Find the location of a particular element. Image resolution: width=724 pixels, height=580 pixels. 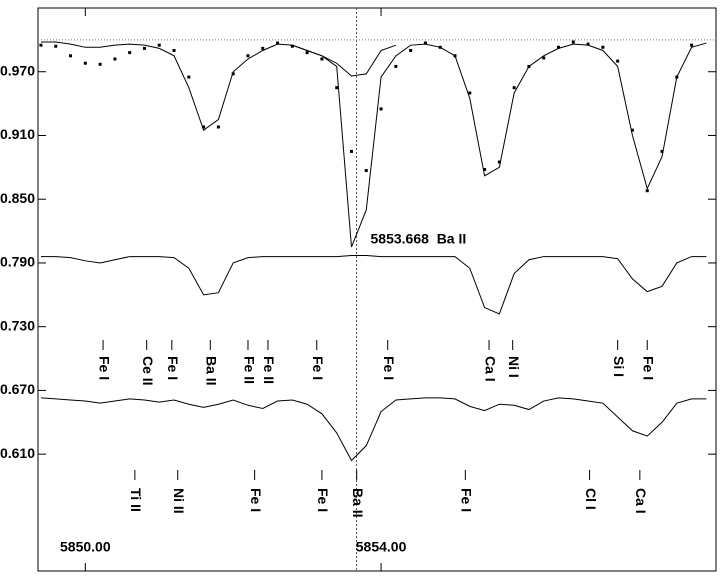

line-id-label: Ti II is located at coordinates (136, 500).